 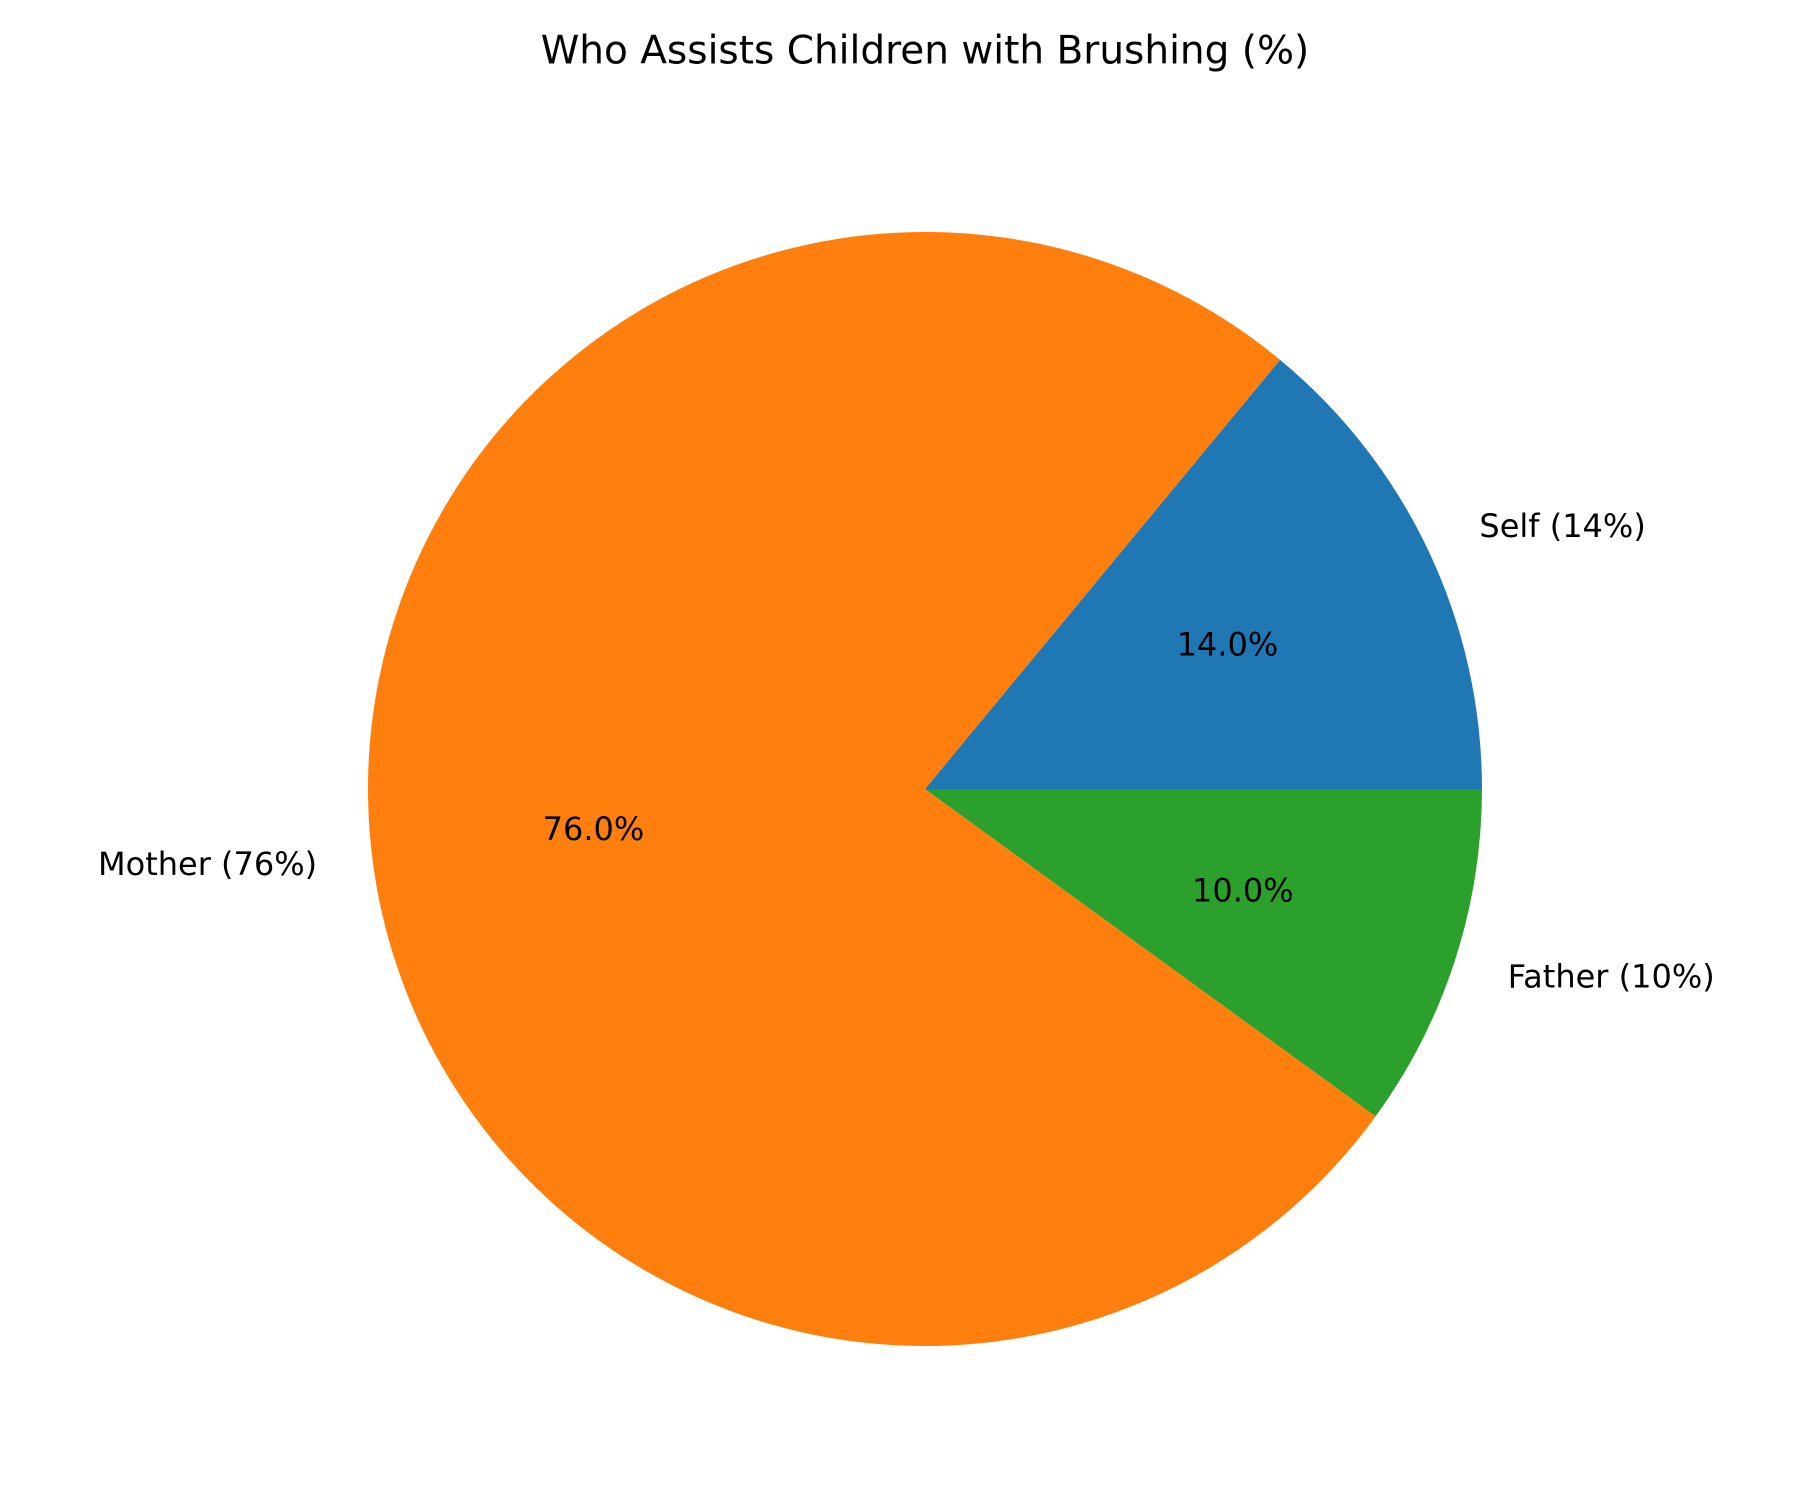 I want to click on slice-label: Self (14%), so click(x=1562, y=526).